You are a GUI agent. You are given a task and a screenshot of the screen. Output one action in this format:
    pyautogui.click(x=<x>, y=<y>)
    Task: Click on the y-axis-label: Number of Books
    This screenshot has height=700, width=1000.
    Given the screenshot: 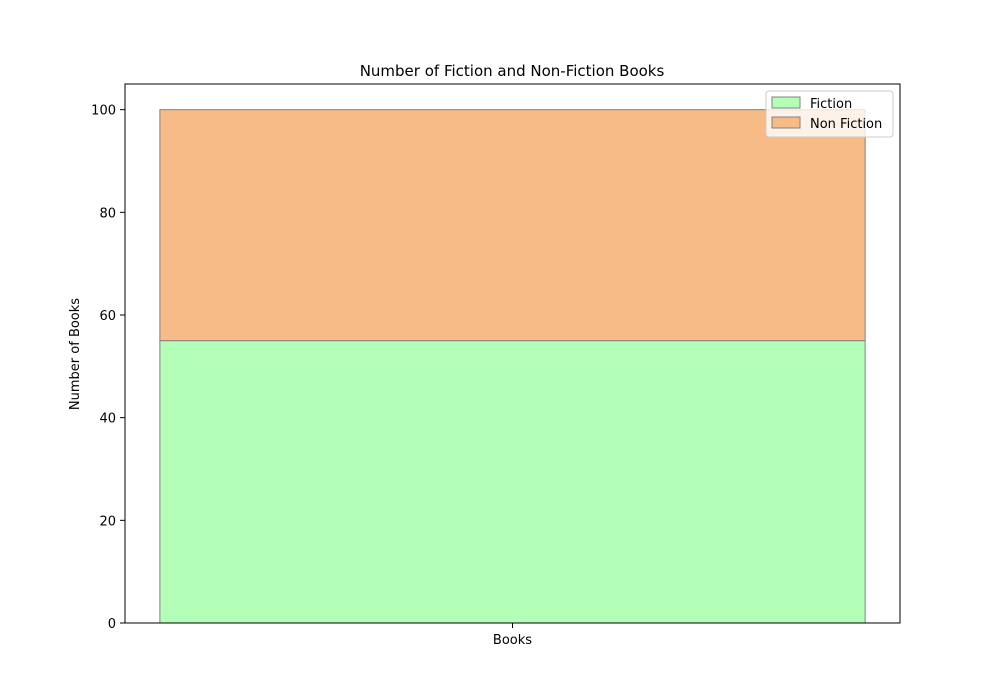 What is the action you would take?
    pyautogui.click(x=75, y=354)
    